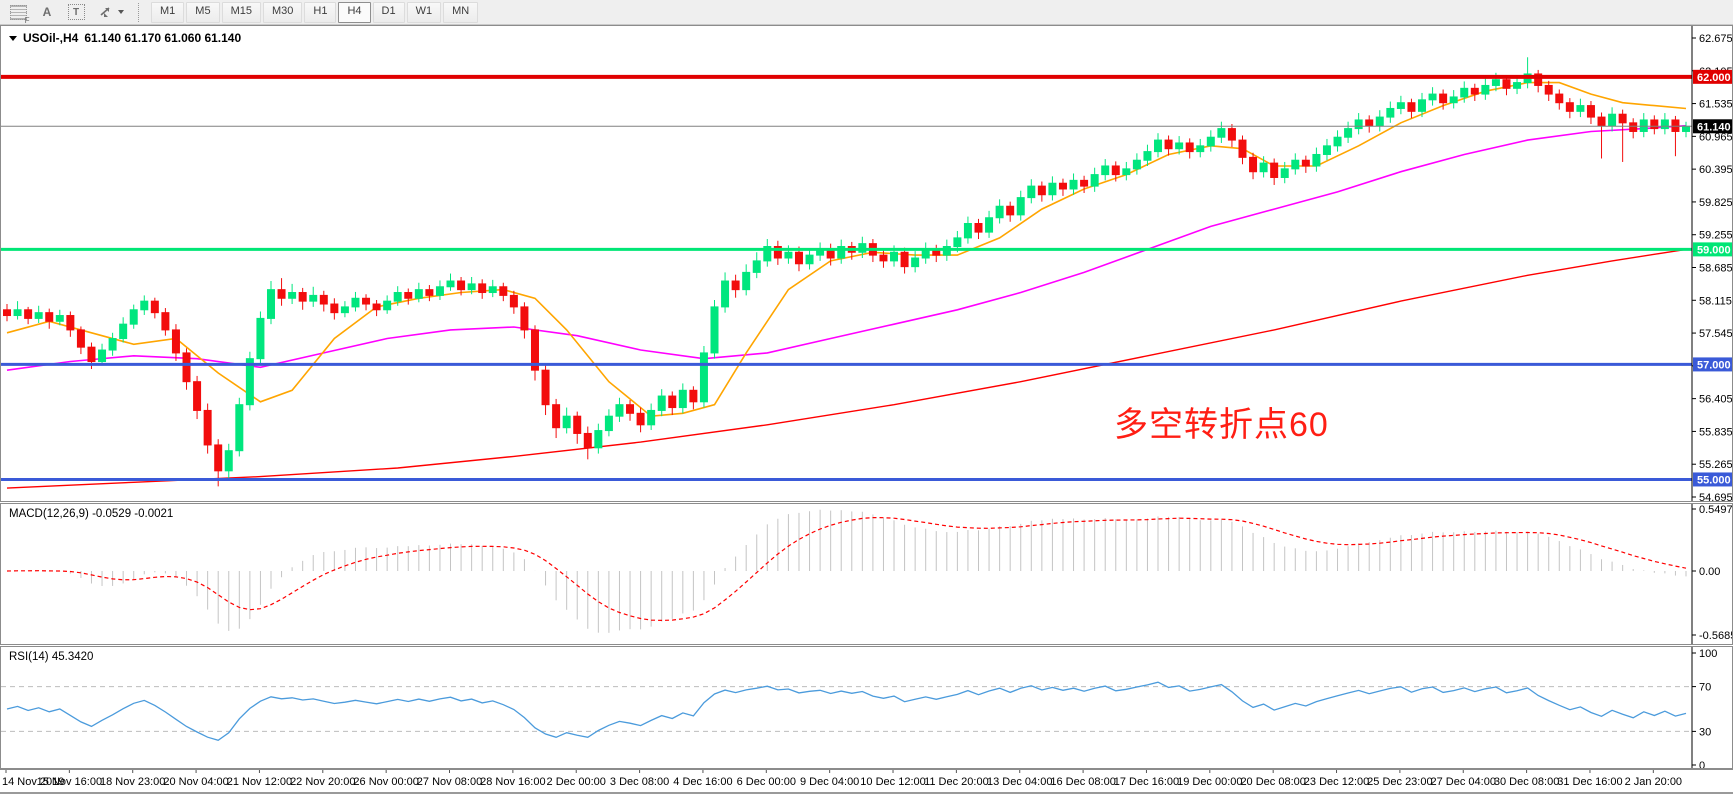  I want to click on current-price-tag: 61.140, so click(1714, 127).